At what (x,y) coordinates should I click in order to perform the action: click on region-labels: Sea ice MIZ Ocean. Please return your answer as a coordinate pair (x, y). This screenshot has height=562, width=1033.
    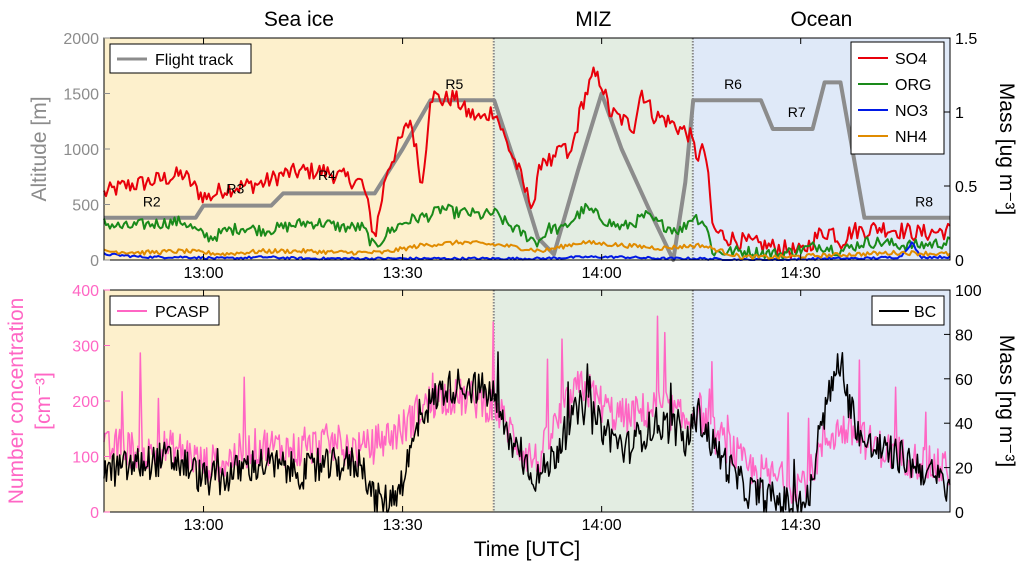
    Looking at the image, I should click on (558, 19).